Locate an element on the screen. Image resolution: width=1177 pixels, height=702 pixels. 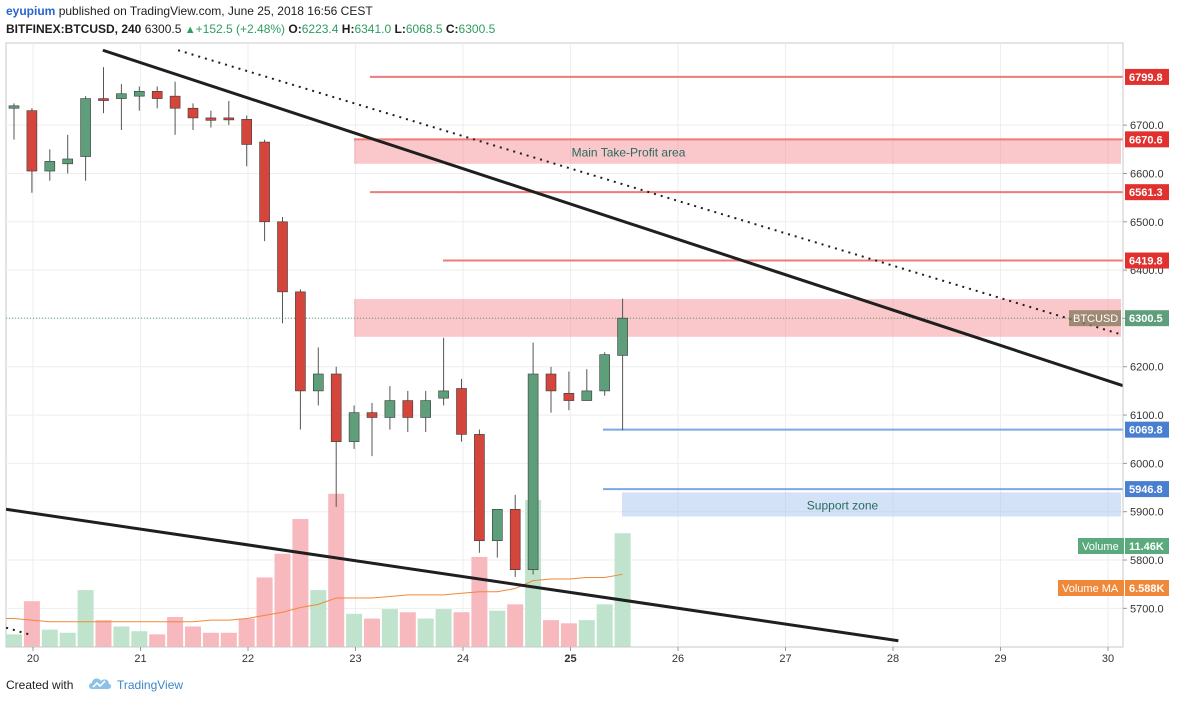
last-price-badge is located at coordinates (1147, 318).